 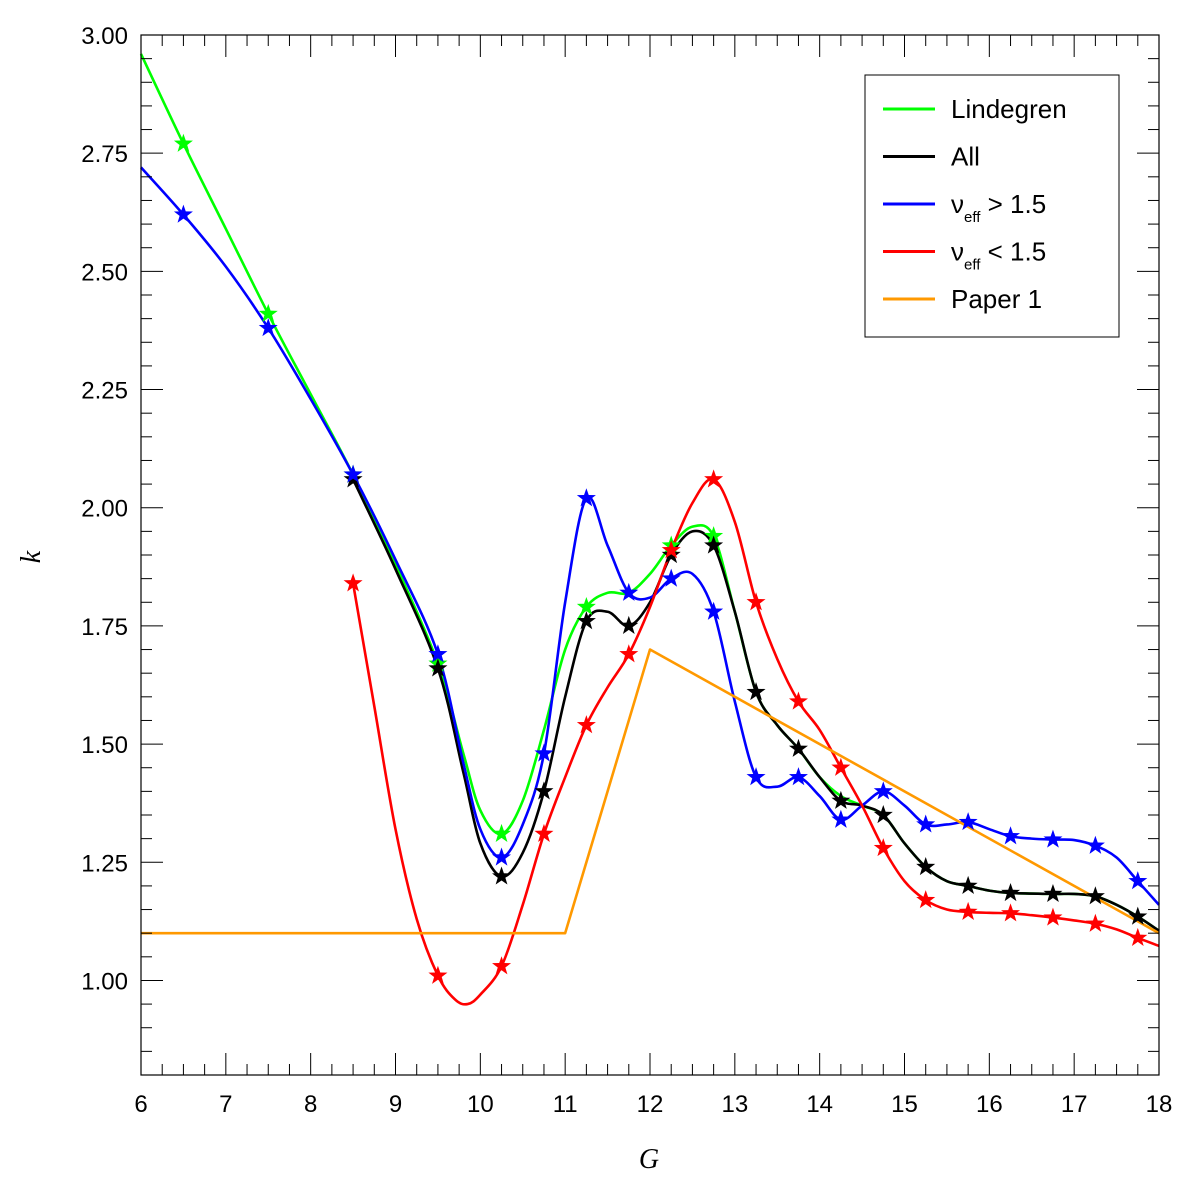 I want to click on y-tick-label: 2.75, so click(x=104, y=154).